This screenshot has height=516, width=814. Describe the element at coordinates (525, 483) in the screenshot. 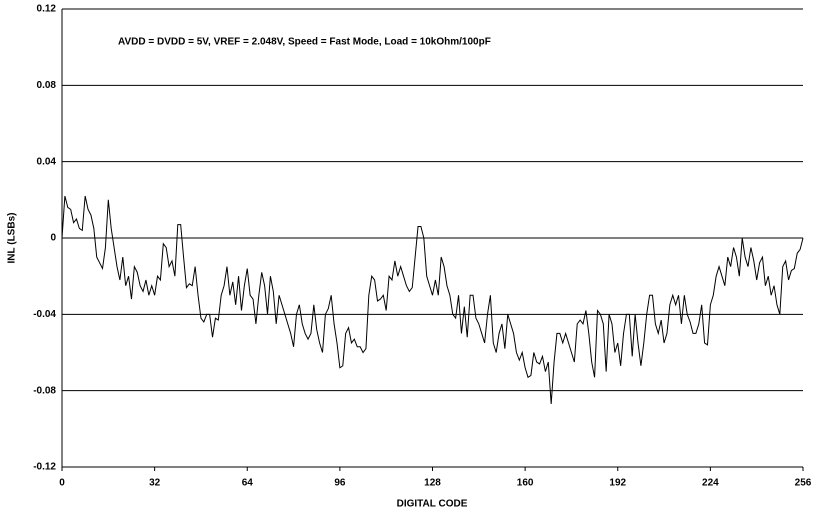

I see `x-tick-label: 160` at that location.